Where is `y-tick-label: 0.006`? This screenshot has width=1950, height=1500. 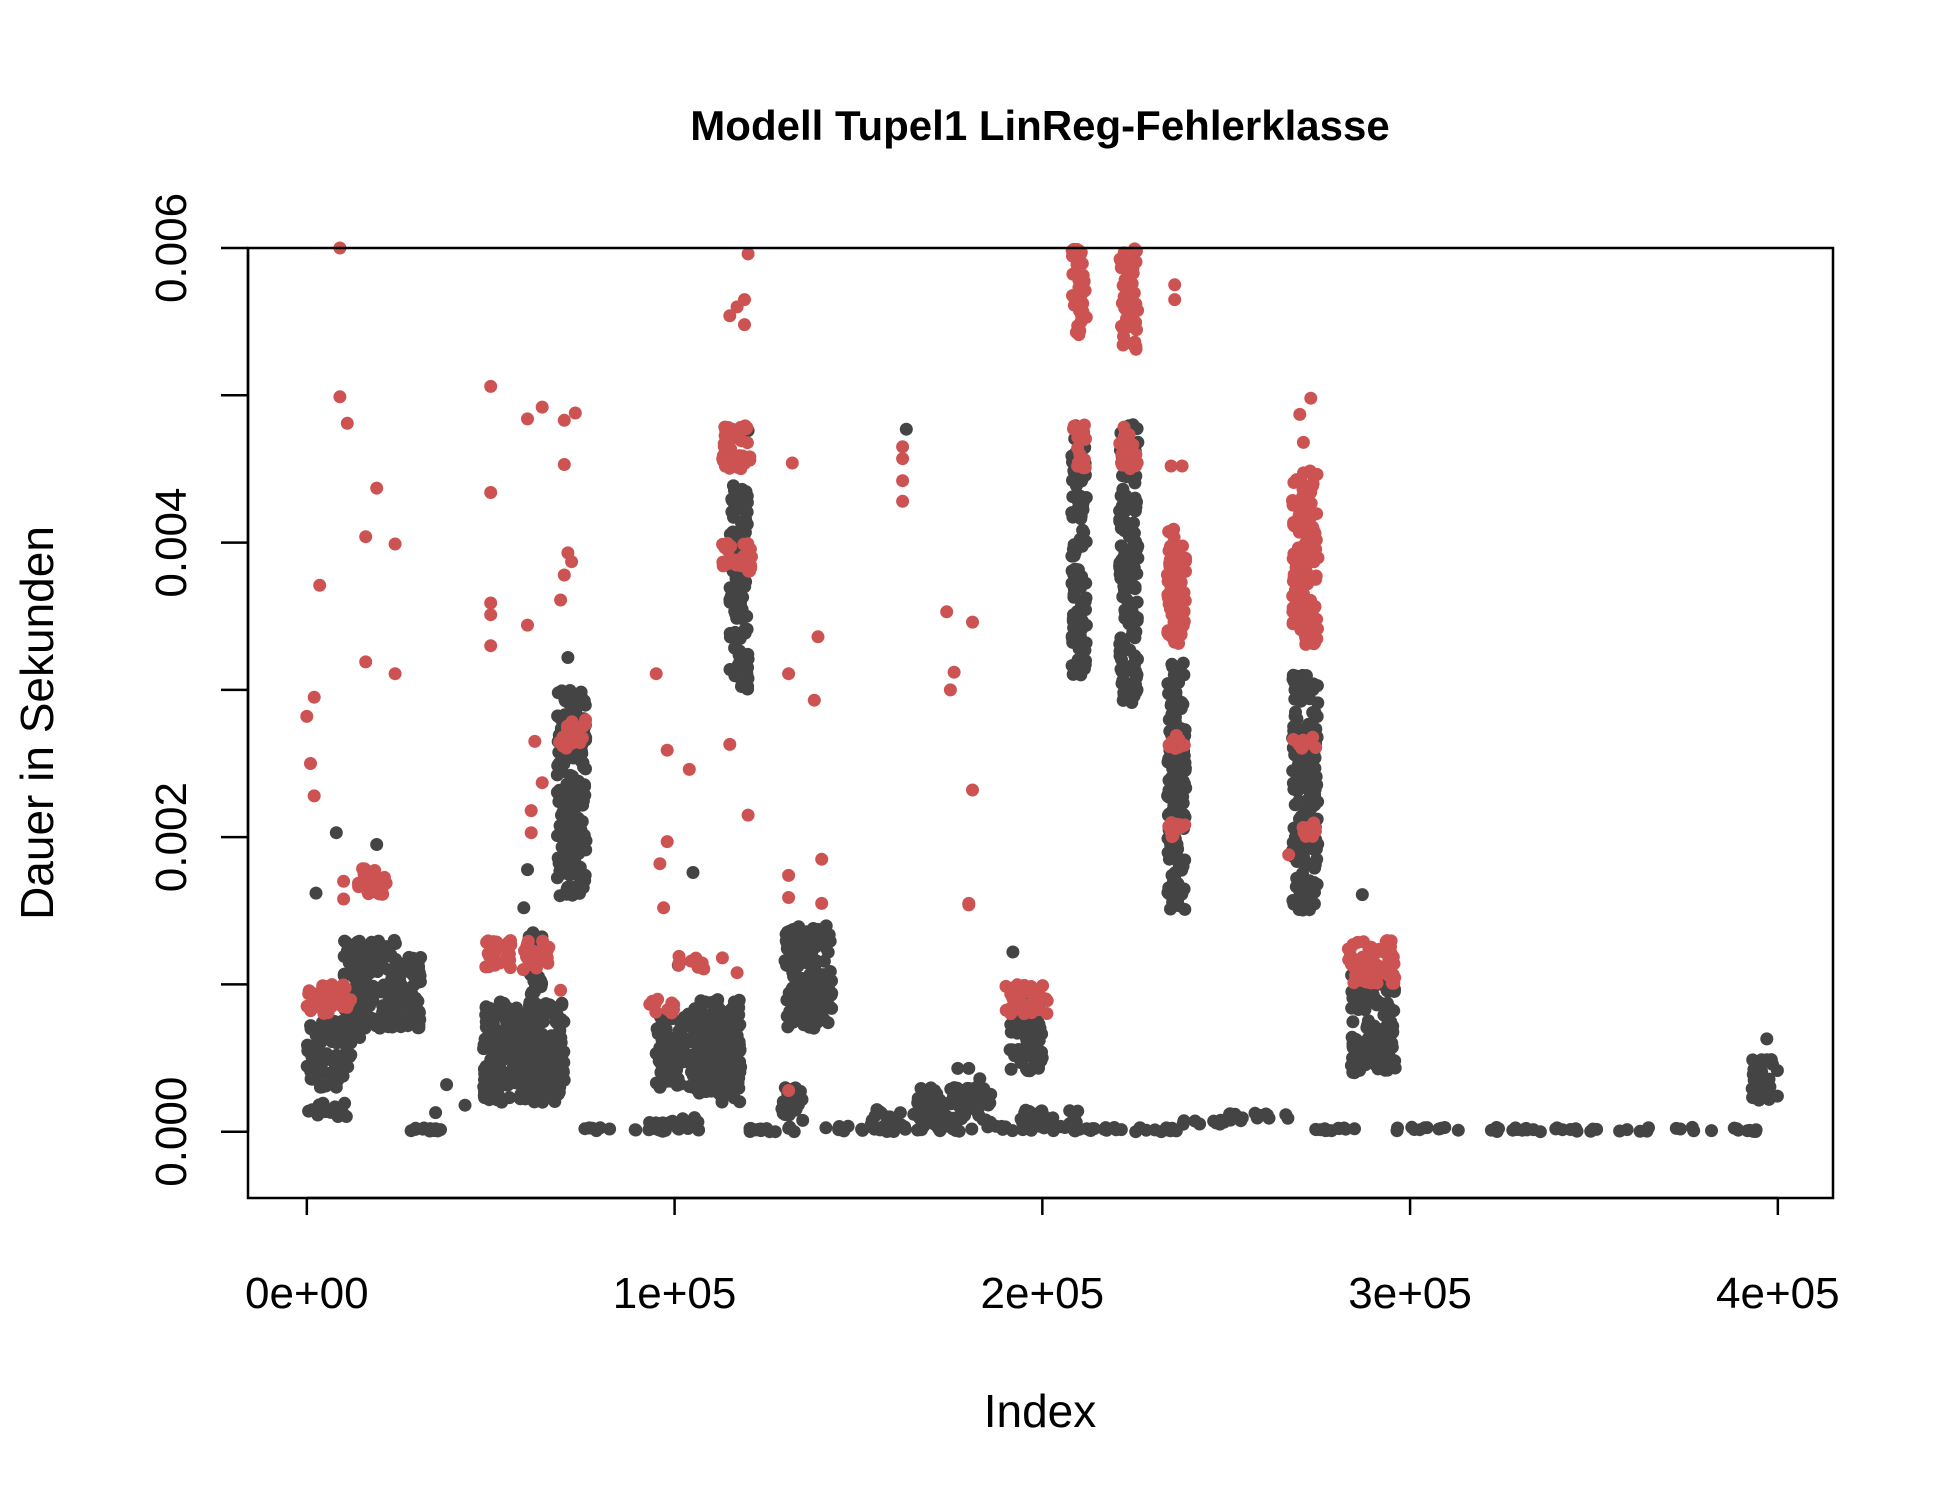
y-tick-label: 0.006 is located at coordinates (171, 248).